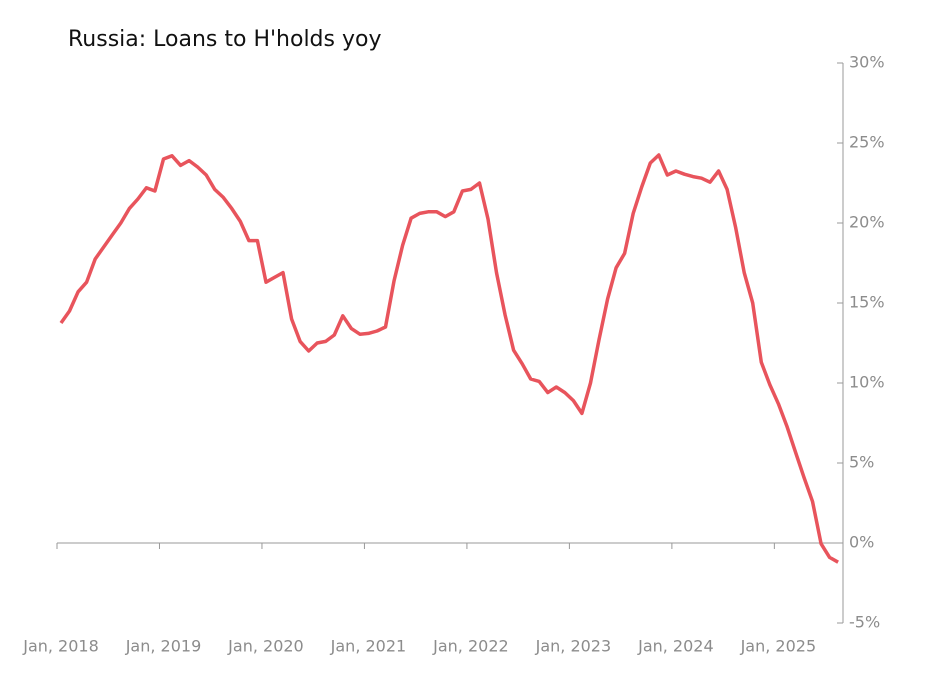 The image size is (946, 686). I want to click on y-tick-label: 25%, so click(867, 142).